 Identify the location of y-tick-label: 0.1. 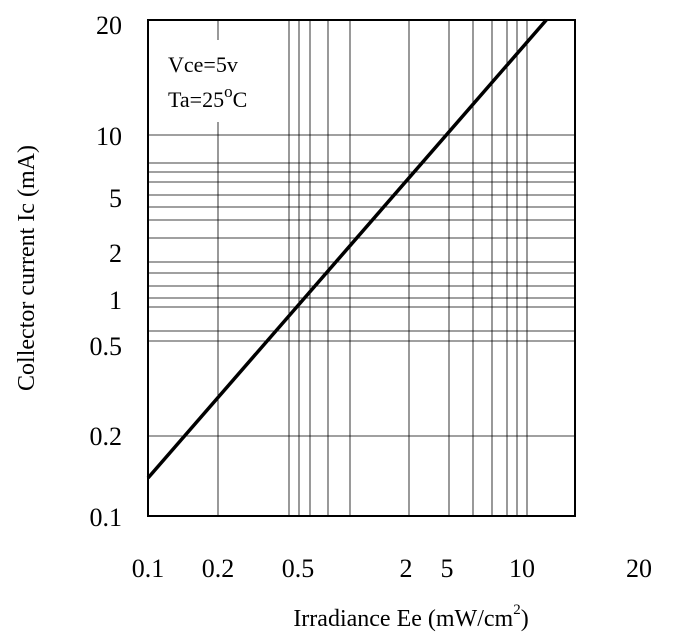
(106, 517).